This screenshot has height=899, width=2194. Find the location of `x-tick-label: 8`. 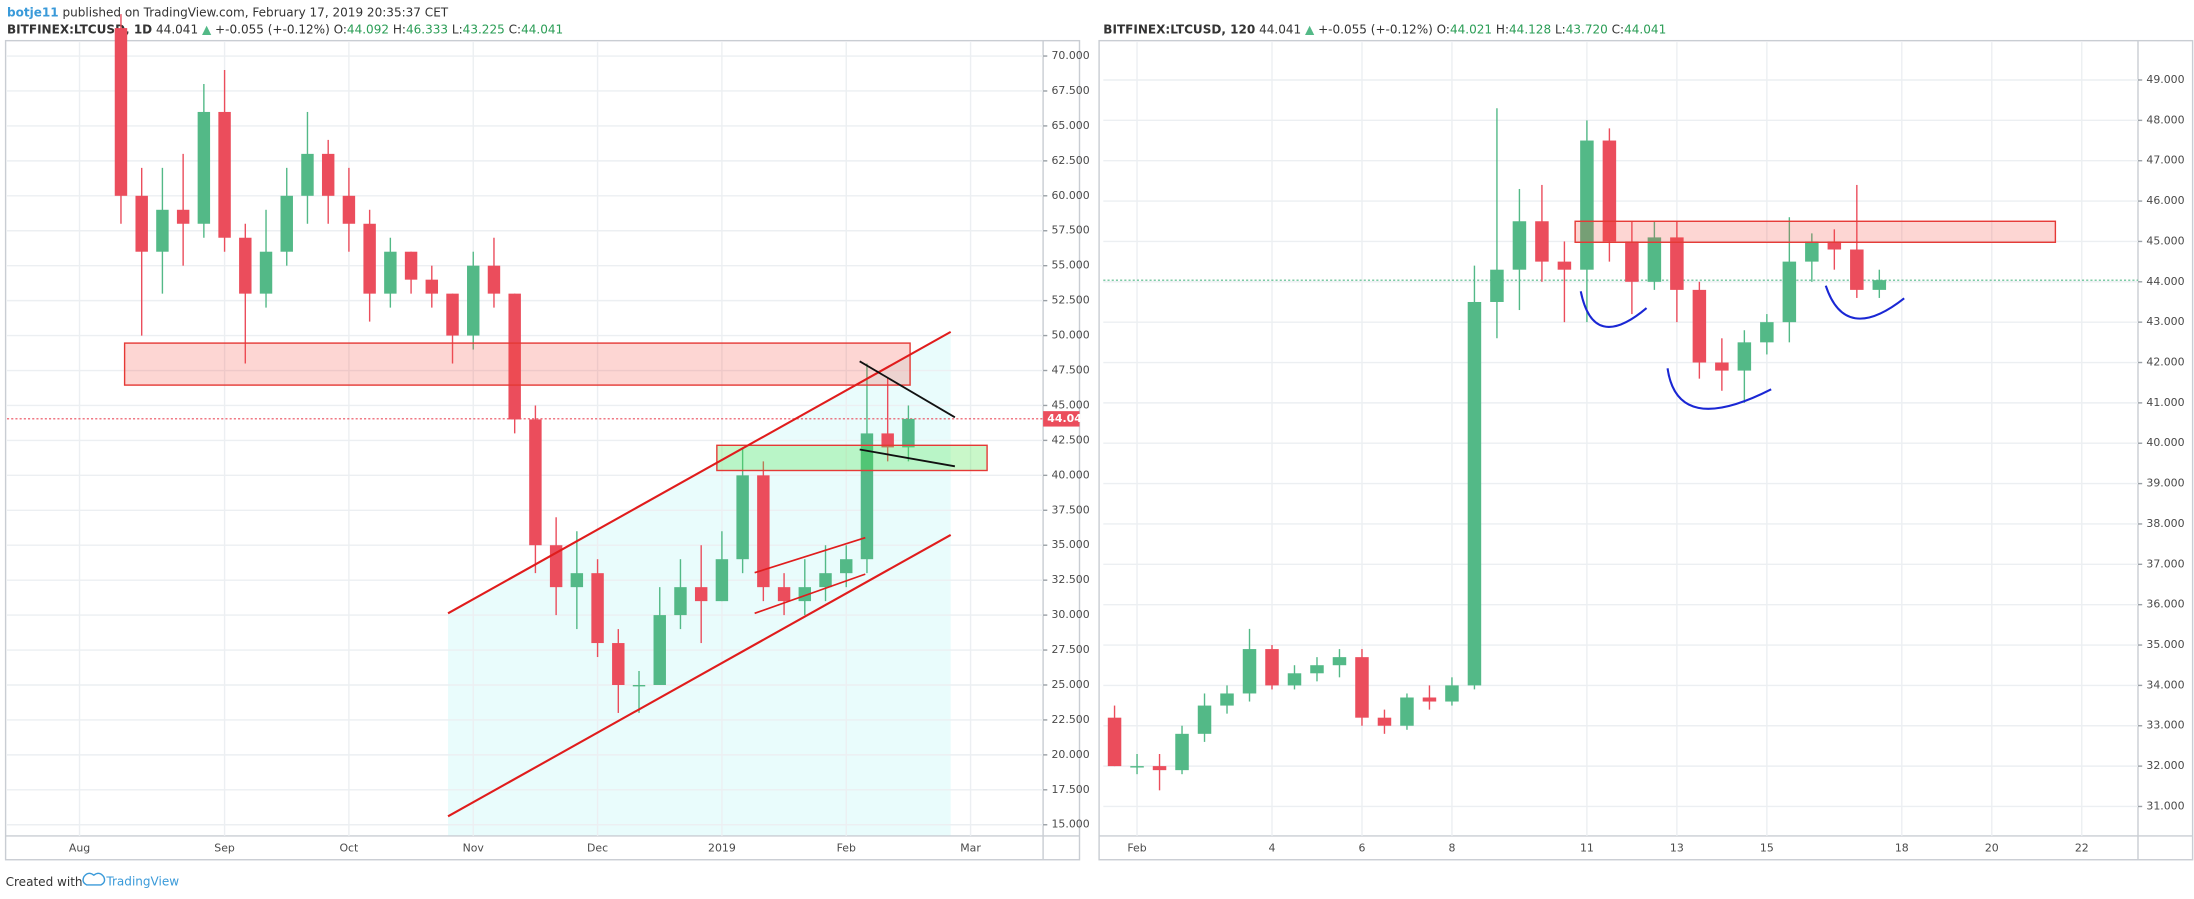

x-tick-label: 8 is located at coordinates (1451, 848).